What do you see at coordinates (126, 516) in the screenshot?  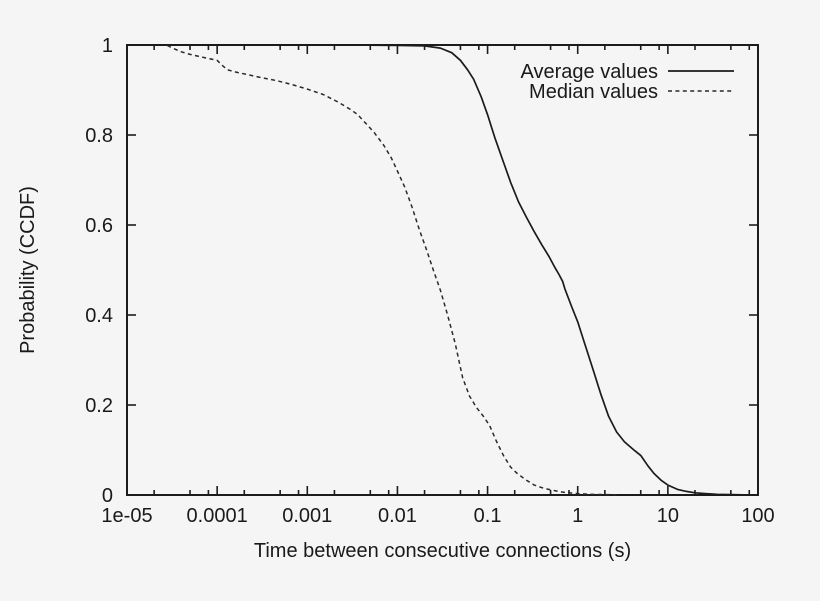 I see `x-tick-label: 1e-05` at bounding box center [126, 516].